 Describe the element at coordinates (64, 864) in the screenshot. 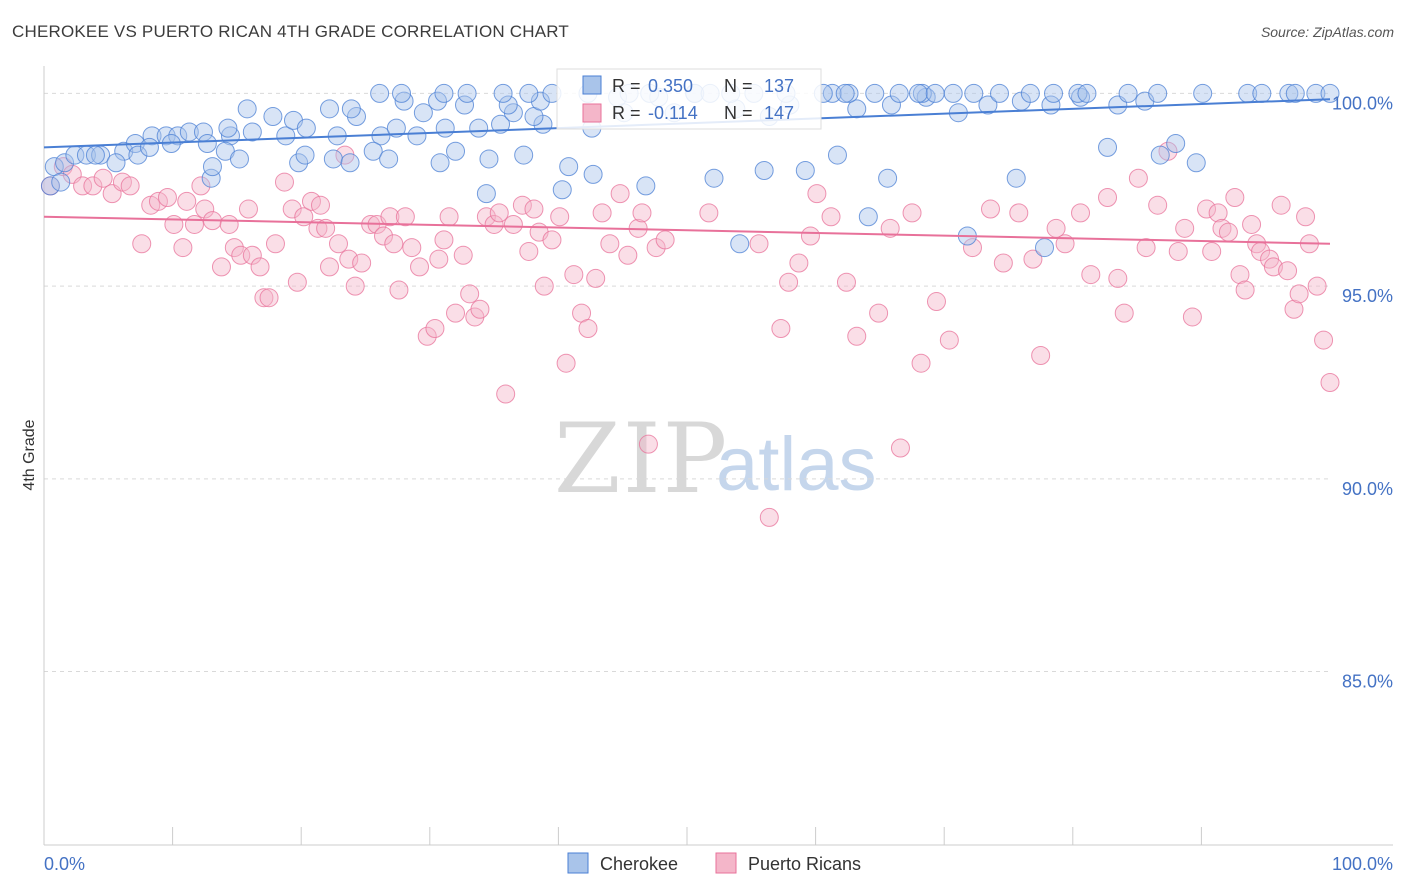

I see `x-tick-label-0: 0.0%` at that location.